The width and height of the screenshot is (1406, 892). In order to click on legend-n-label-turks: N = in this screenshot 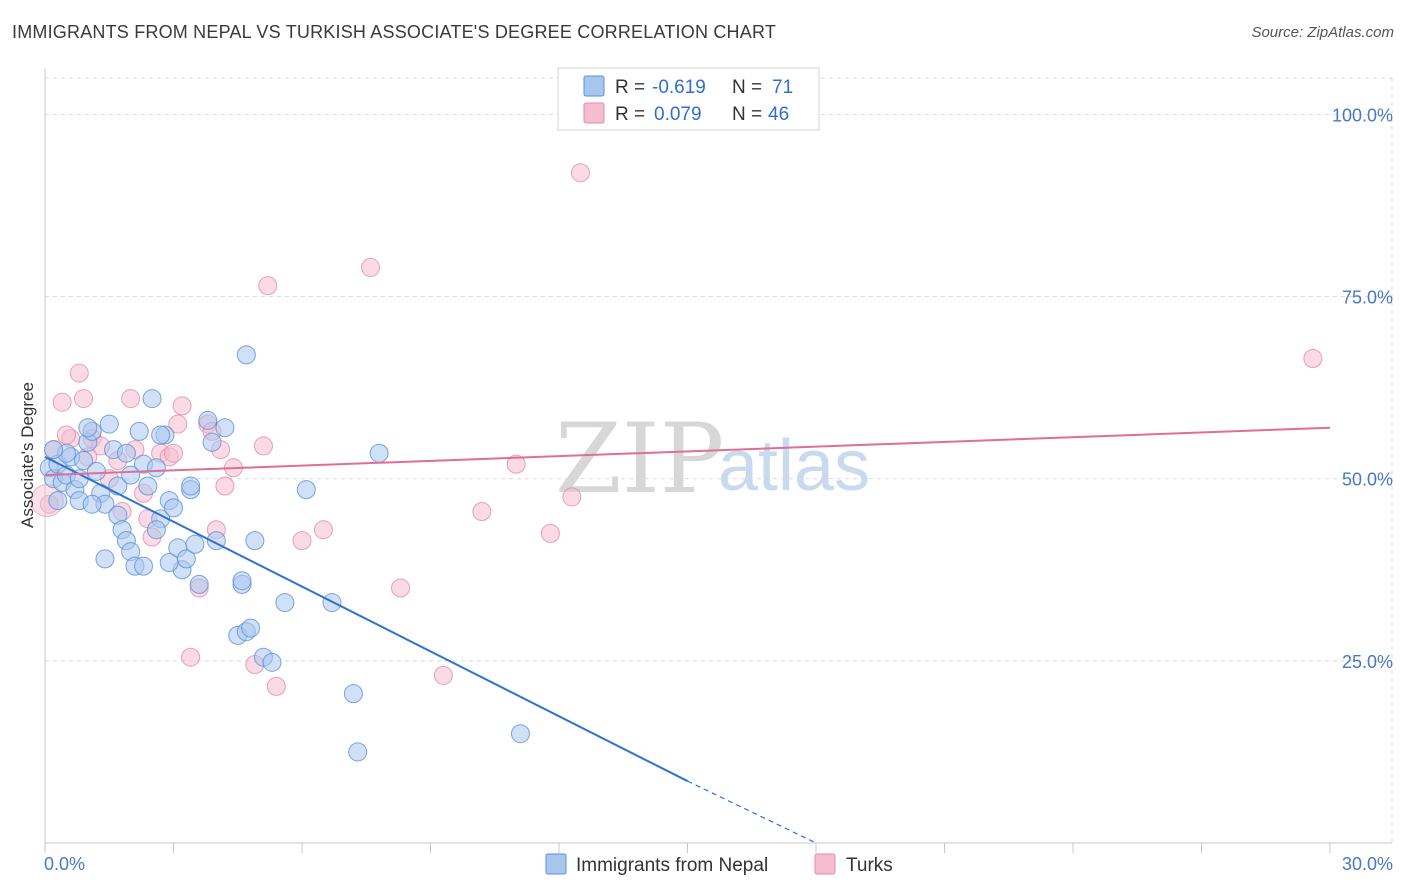, I will do `click(747, 114)`.